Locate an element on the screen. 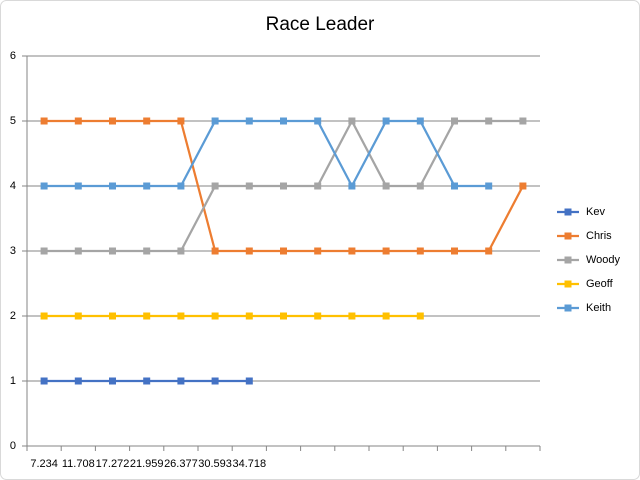 Image resolution: width=640 pixels, height=480 pixels. chart-title: Race Leader is located at coordinates (320, 24).